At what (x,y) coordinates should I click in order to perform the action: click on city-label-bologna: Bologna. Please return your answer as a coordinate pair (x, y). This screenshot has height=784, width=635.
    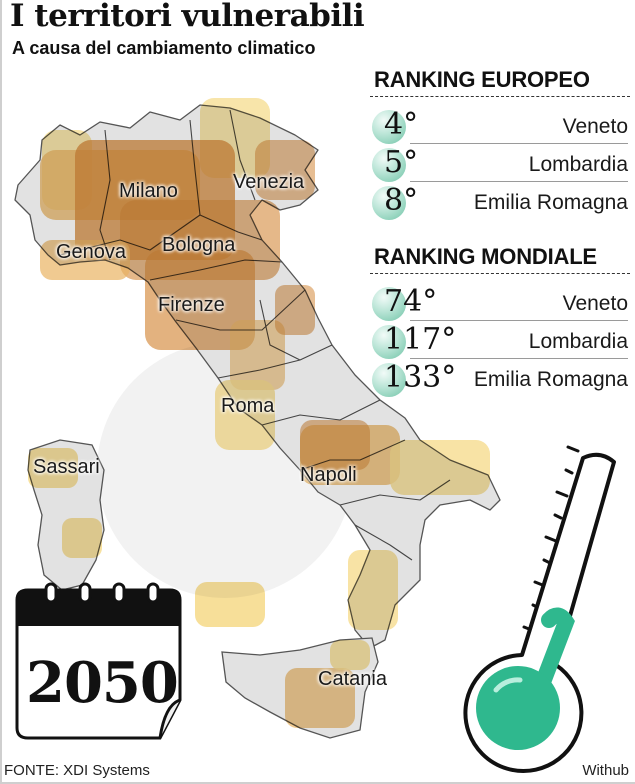
    Looking at the image, I should click on (199, 245).